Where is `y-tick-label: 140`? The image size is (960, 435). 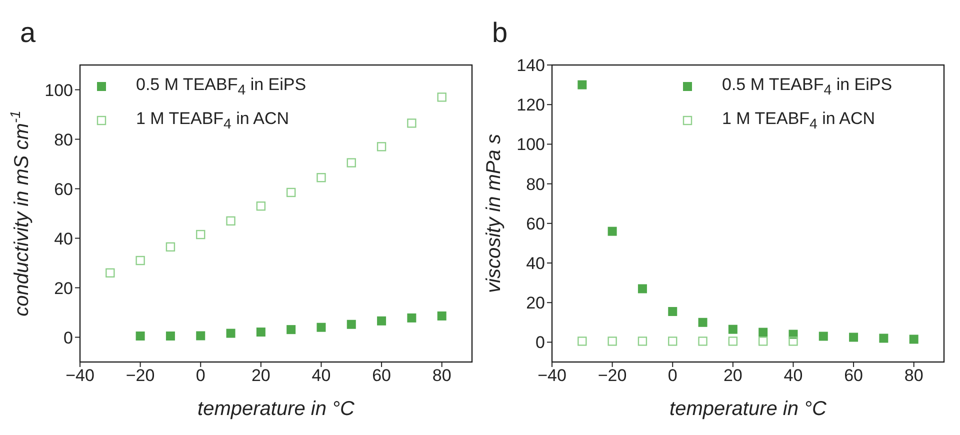
y-tick-label: 140 is located at coordinates (530, 66).